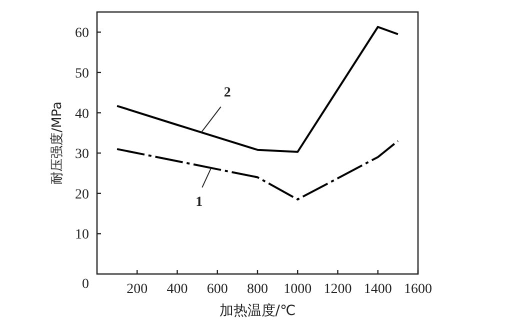 The image size is (512, 324). Describe the element at coordinates (57, 143) in the screenshot. I see `y-axis-title: 耐压强度/MPa` at that location.